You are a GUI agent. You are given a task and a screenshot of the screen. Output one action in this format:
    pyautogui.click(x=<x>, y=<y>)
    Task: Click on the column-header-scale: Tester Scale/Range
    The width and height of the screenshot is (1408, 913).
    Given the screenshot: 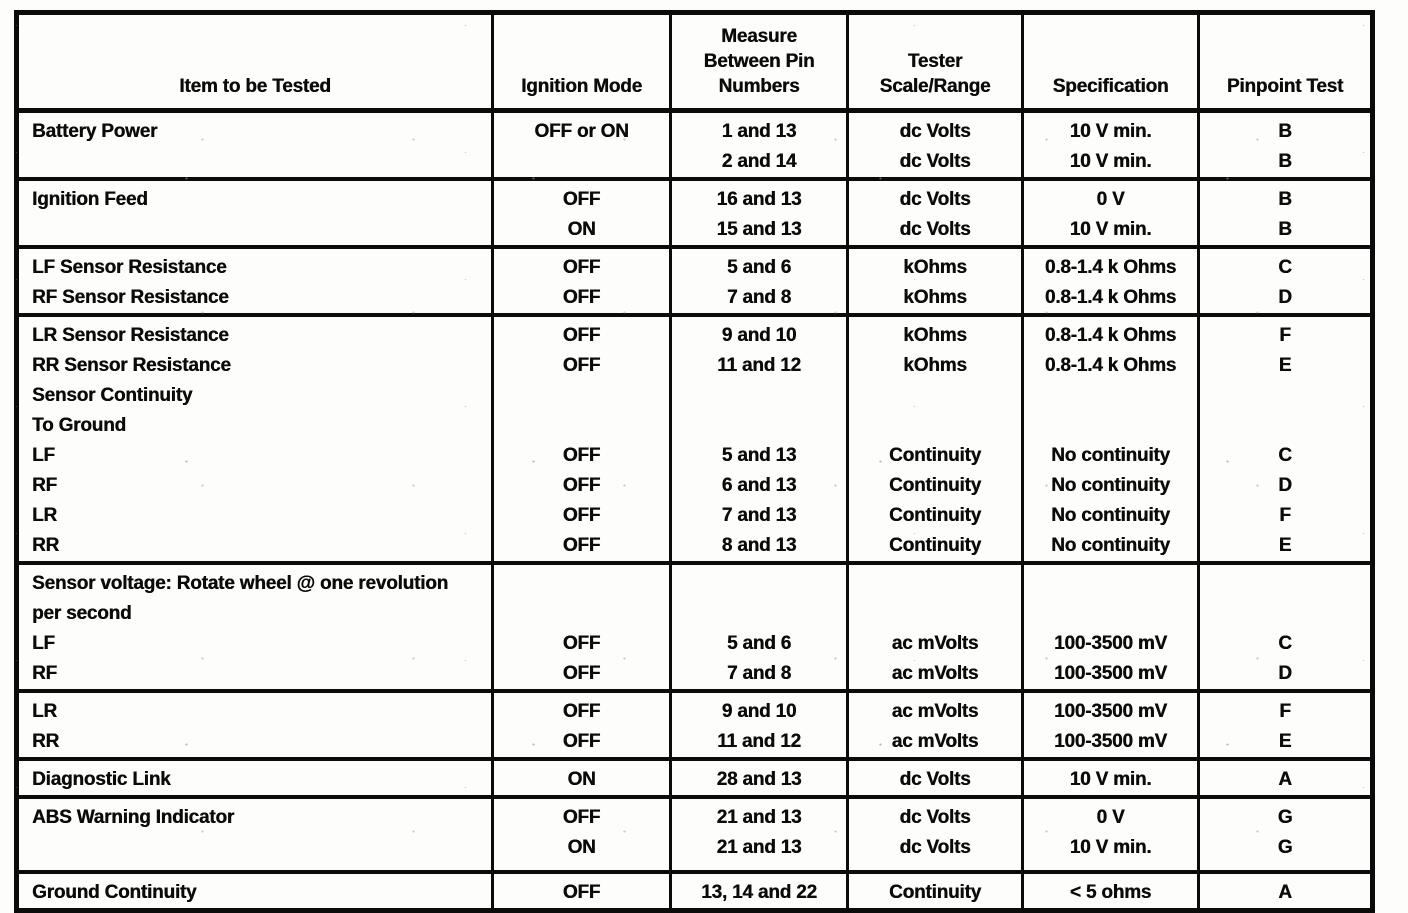 What is the action you would take?
    pyautogui.click(x=935, y=62)
    